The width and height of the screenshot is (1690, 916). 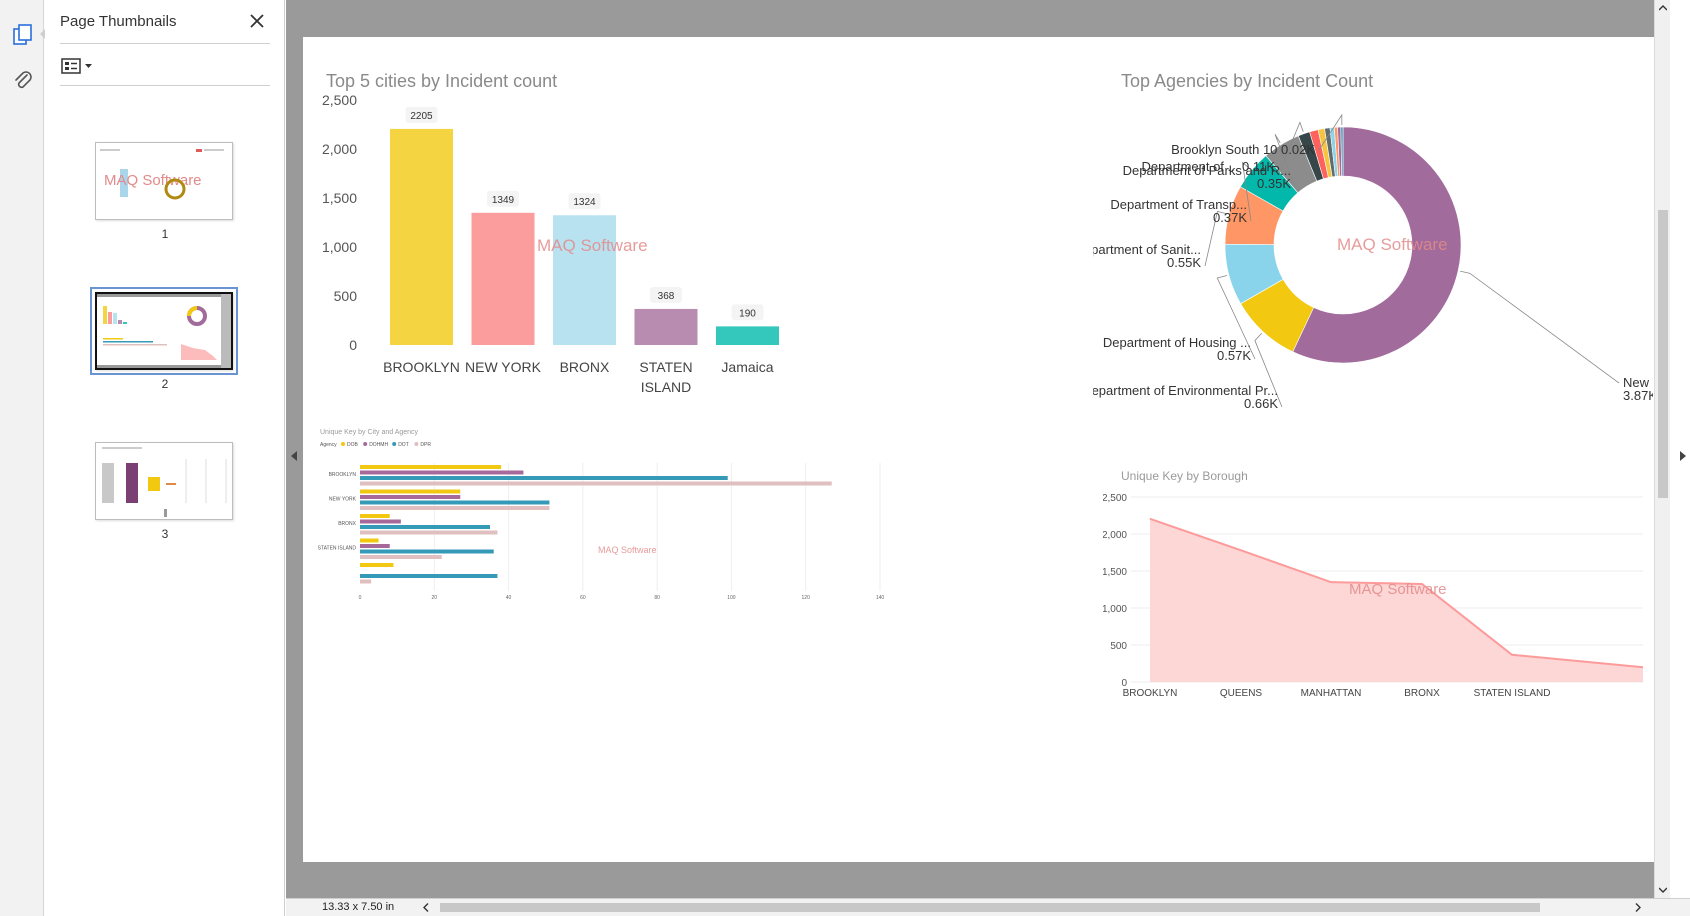 I want to click on x-tick-label: QUEENS, so click(x=1241, y=693).